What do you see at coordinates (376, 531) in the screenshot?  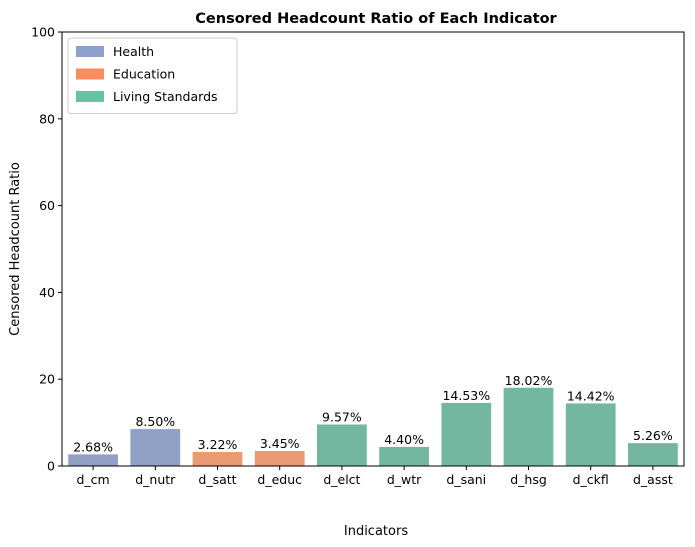 I see `x-axis-title: Indicators` at bounding box center [376, 531].